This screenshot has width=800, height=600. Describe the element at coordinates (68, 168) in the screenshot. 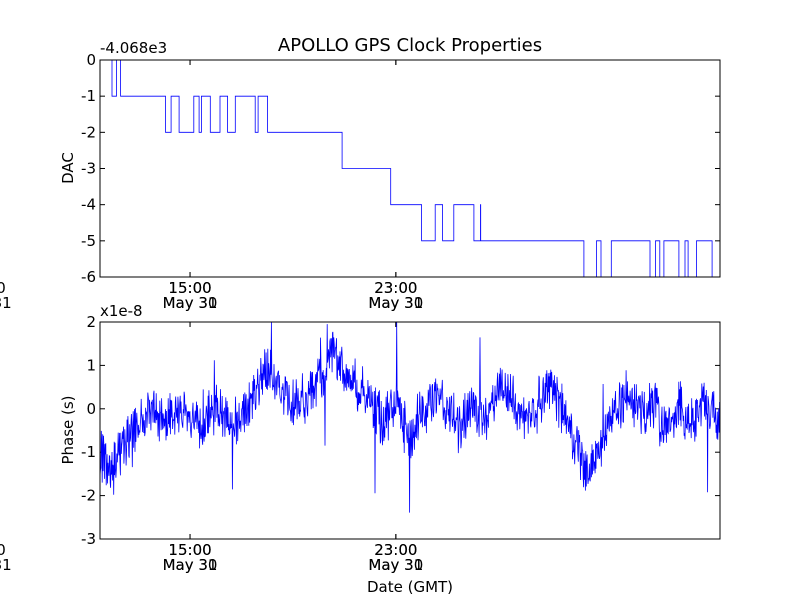

I see `dac-y-axis-label: DAC` at that location.